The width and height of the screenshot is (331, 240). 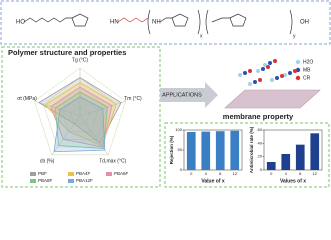 What do you see at coordinates (294, 36) in the screenshot?
I see `subscript: y` at bounding box center [294, 36].